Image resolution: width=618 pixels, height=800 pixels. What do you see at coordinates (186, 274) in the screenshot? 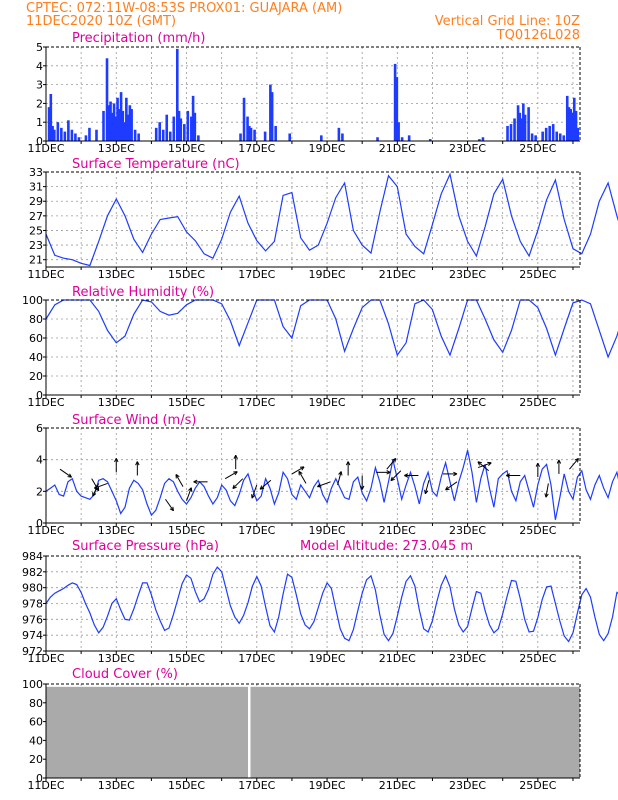
I see `temp-xtick-label: 15DEC` at bounding box center [186, 274].